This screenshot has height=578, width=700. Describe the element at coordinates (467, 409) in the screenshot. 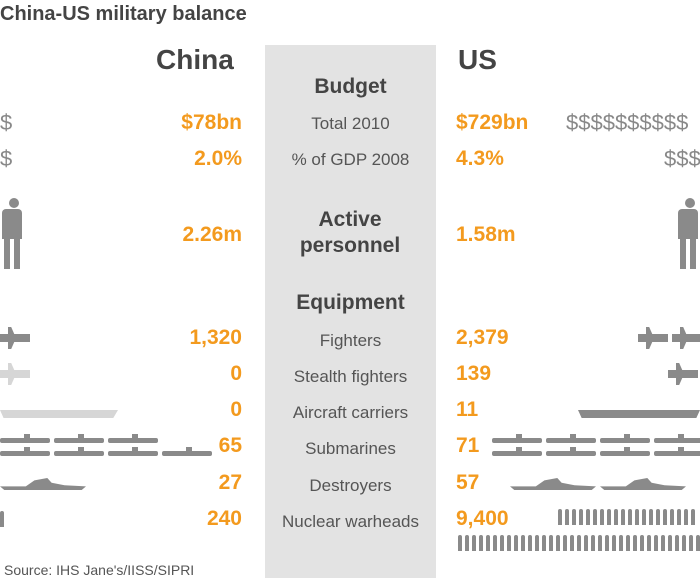

I see `us-carriers-value: 11` at that location.